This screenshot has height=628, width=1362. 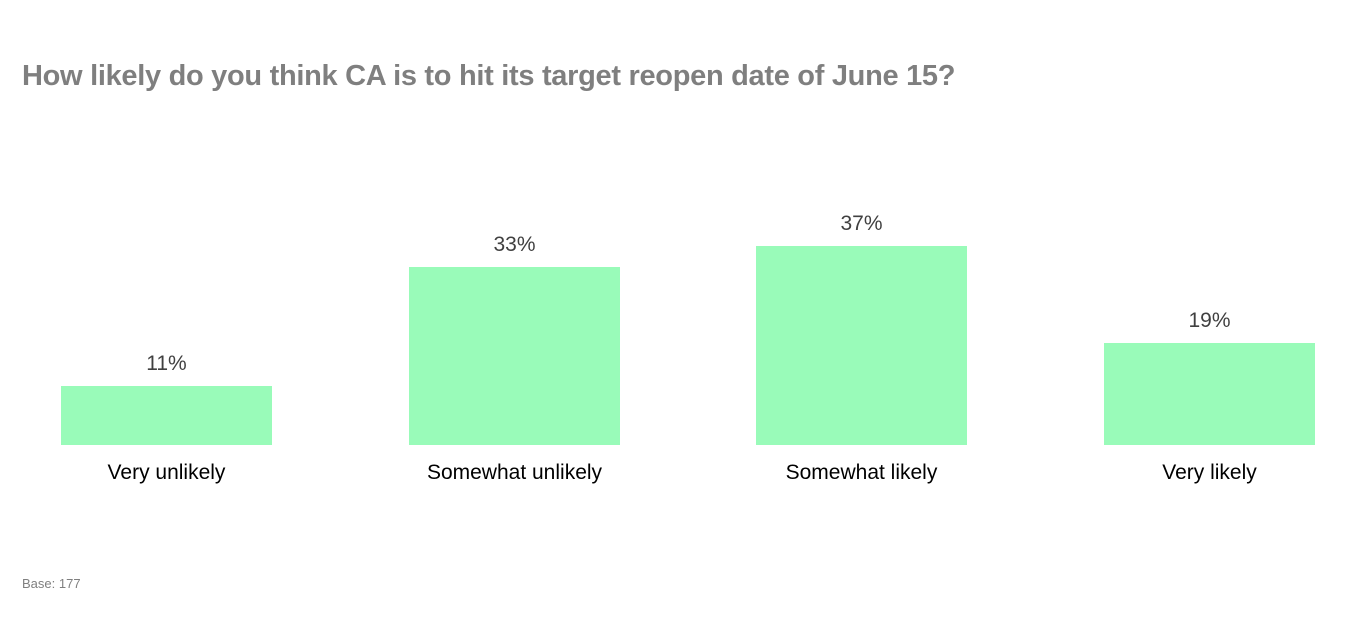 What do you see at coordinates (861, 345) in the screenshot?
I see `bar-somewhat-likely` at bounding box center [861, 345].